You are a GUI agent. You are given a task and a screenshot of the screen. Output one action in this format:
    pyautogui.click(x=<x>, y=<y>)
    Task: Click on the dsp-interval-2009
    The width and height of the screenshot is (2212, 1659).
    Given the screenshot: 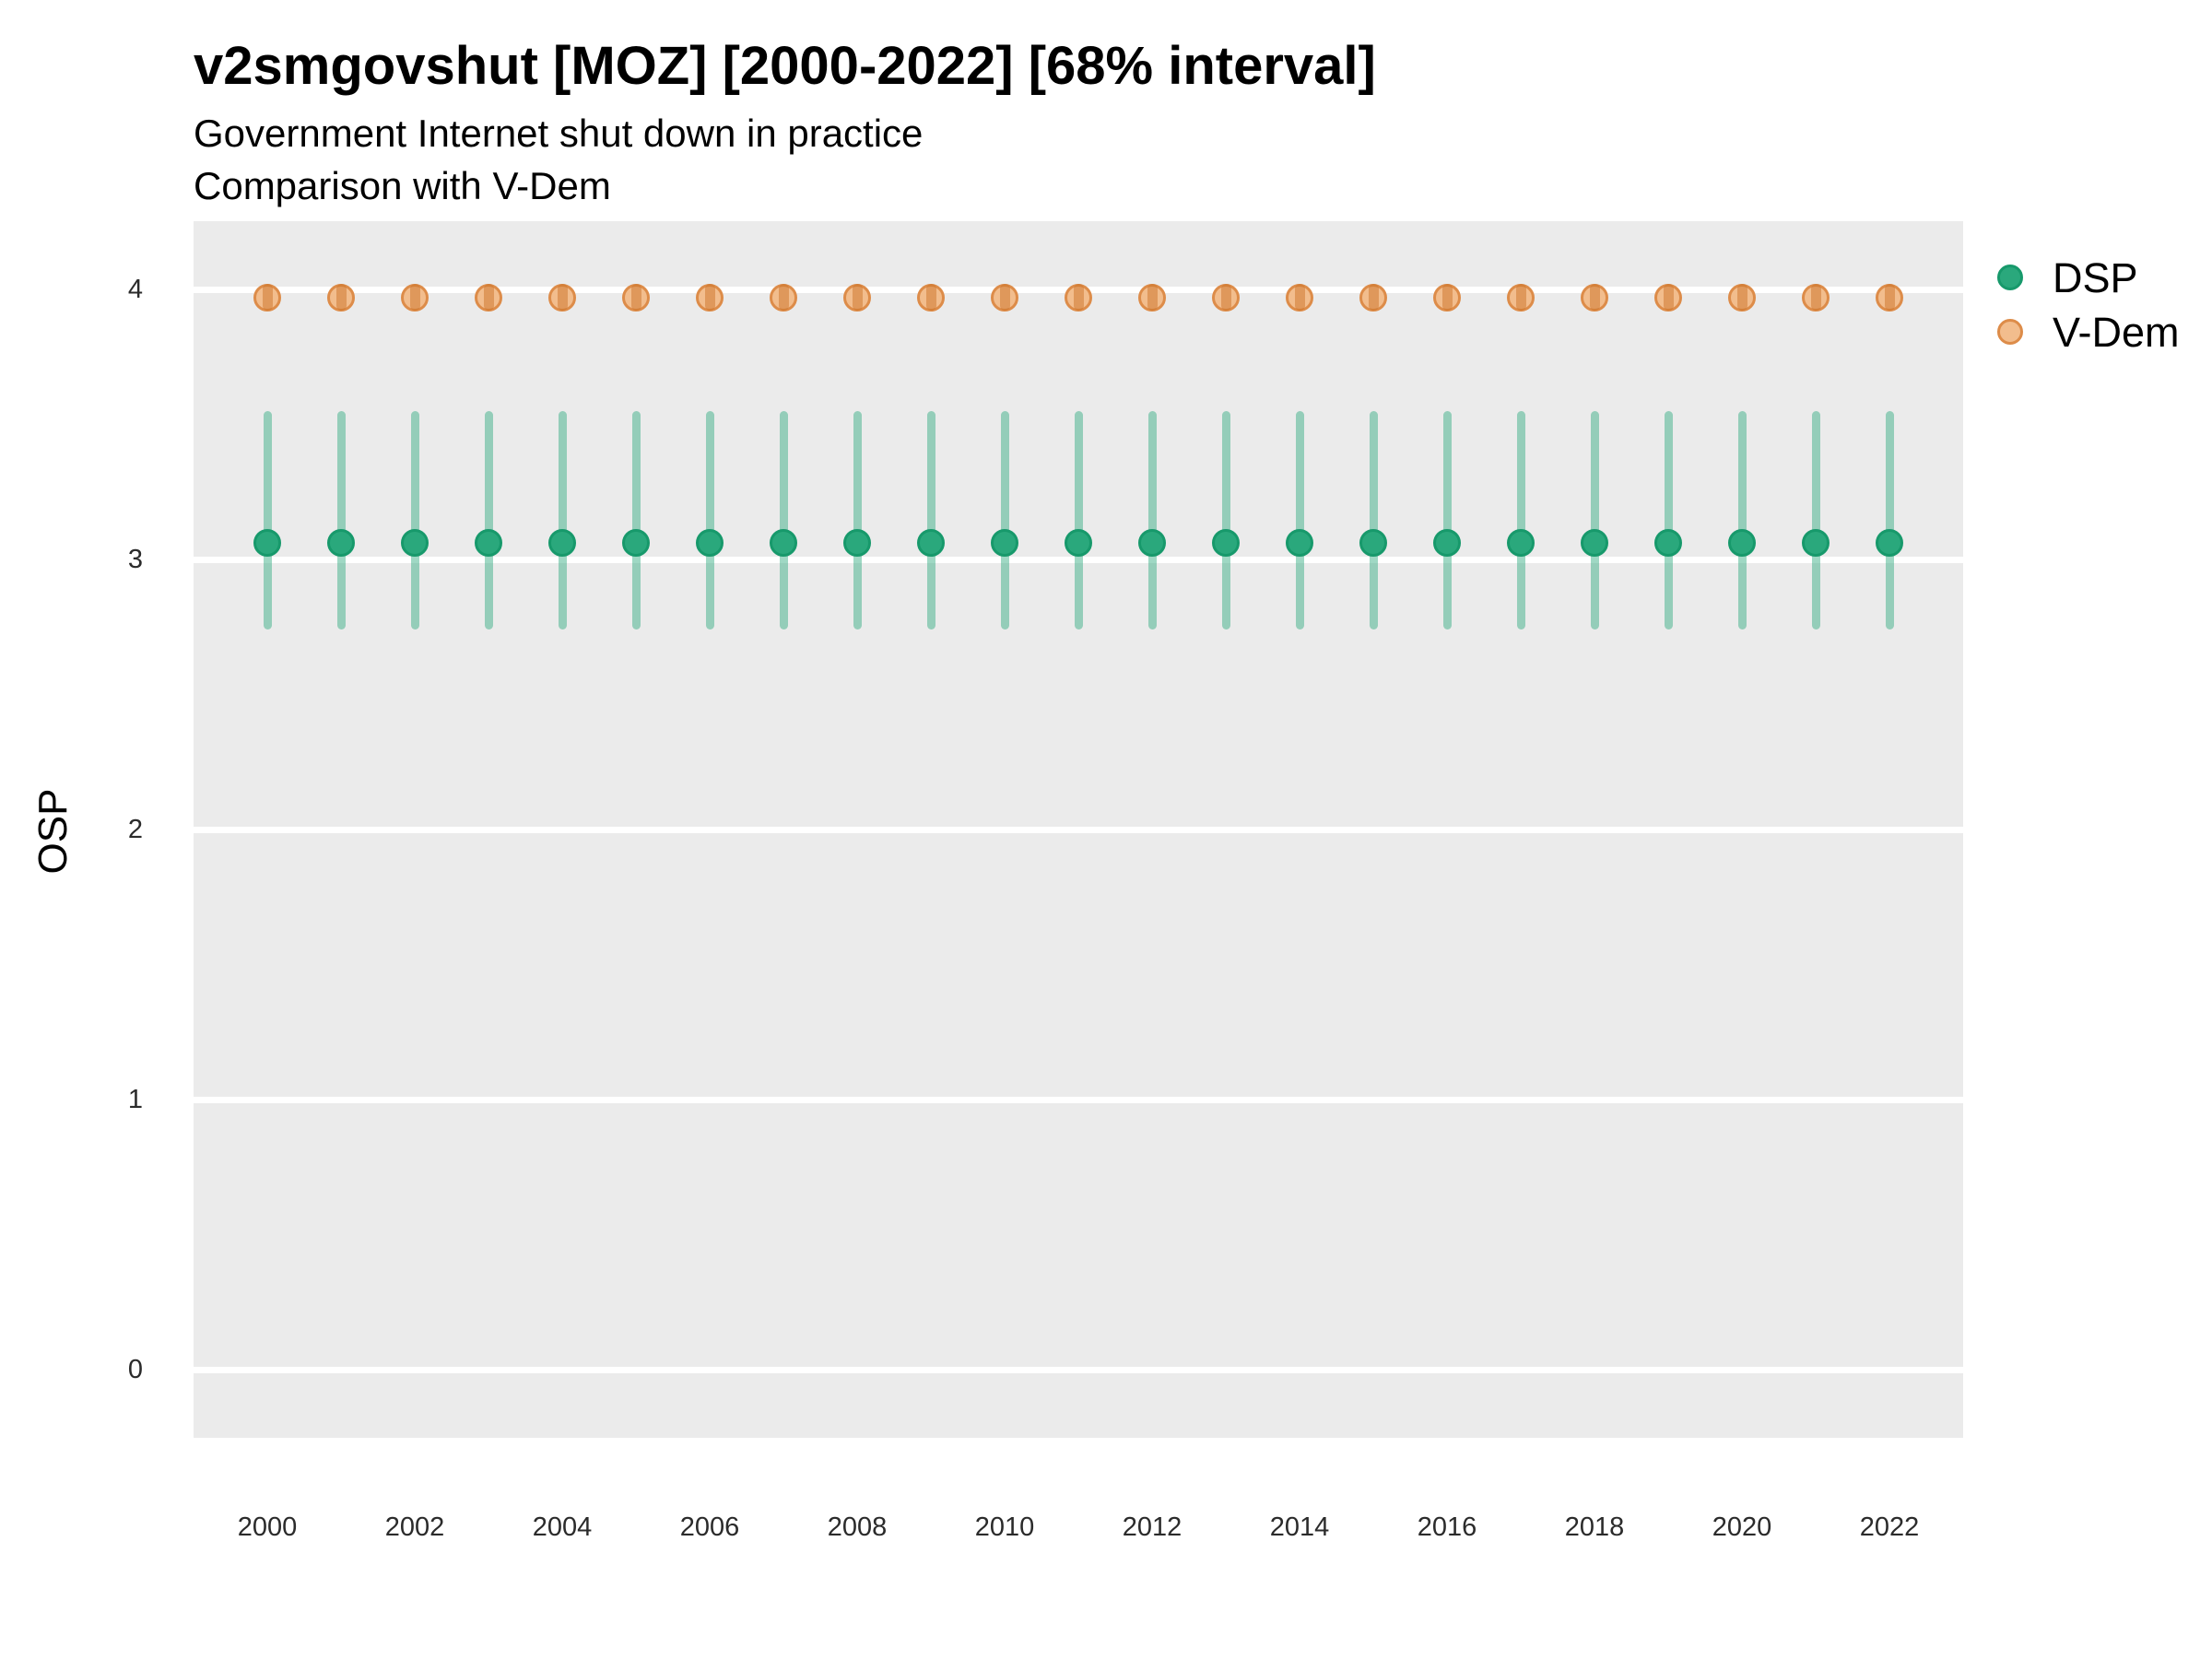 What is the action you would take?
    pyautogui.click(x=930, y=520)
    